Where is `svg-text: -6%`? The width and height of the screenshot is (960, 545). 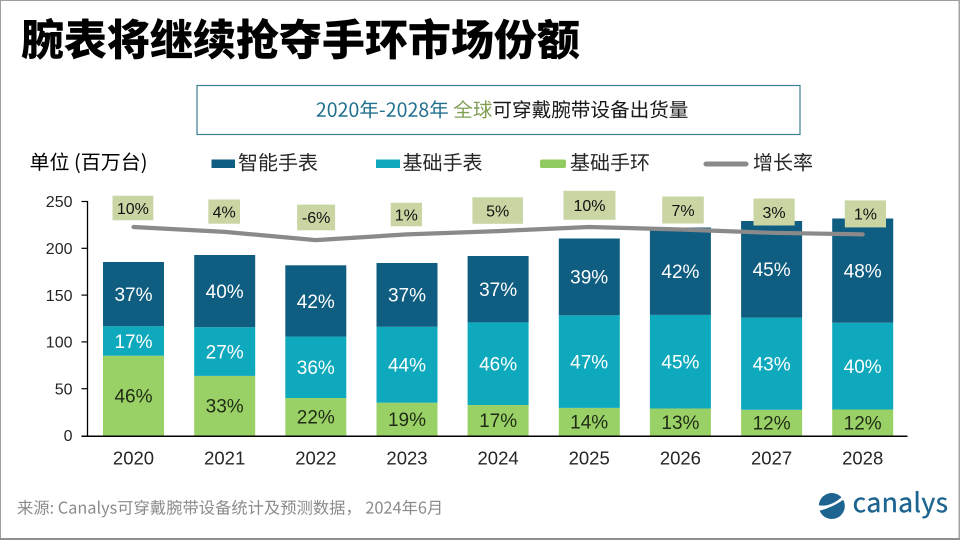
svg-text: -6% is located at coordinates (316, 218).